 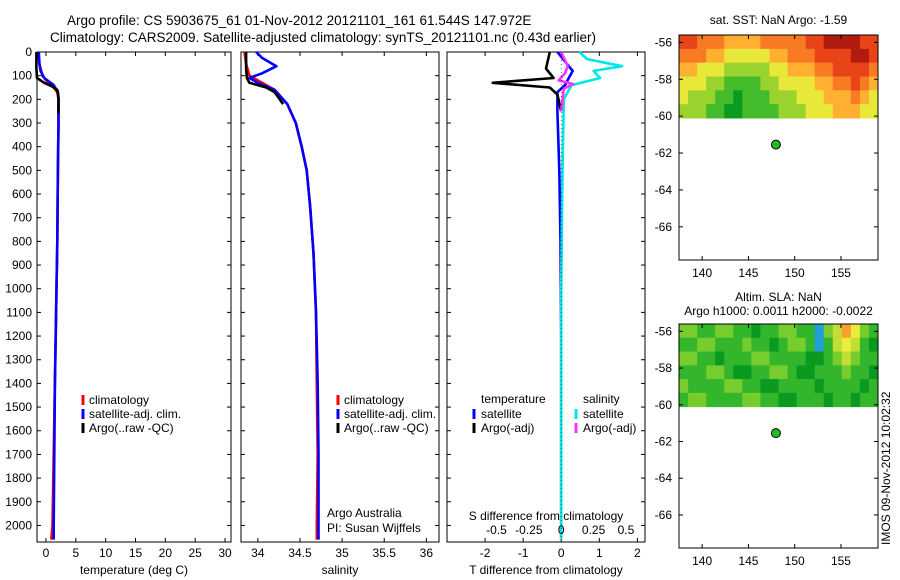 What do you see at coordinates (19, 312) in the screenshot?
I see `y-tick-label: 1100` at bounding box center [19, 312].